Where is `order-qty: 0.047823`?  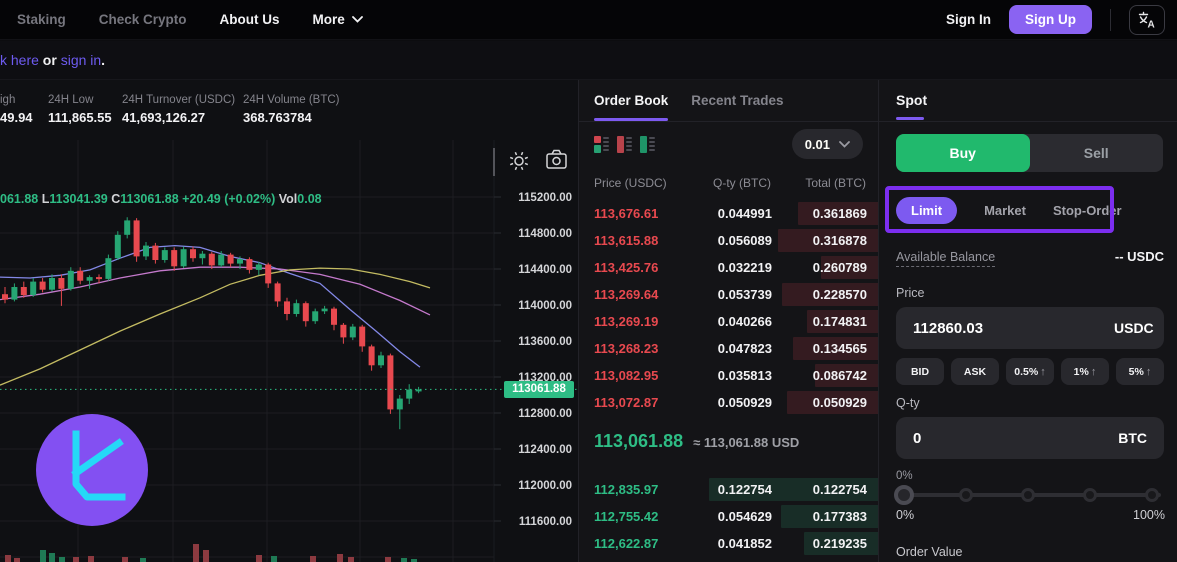
order-qty: 0.047823 is located at coordinates (744, 348).